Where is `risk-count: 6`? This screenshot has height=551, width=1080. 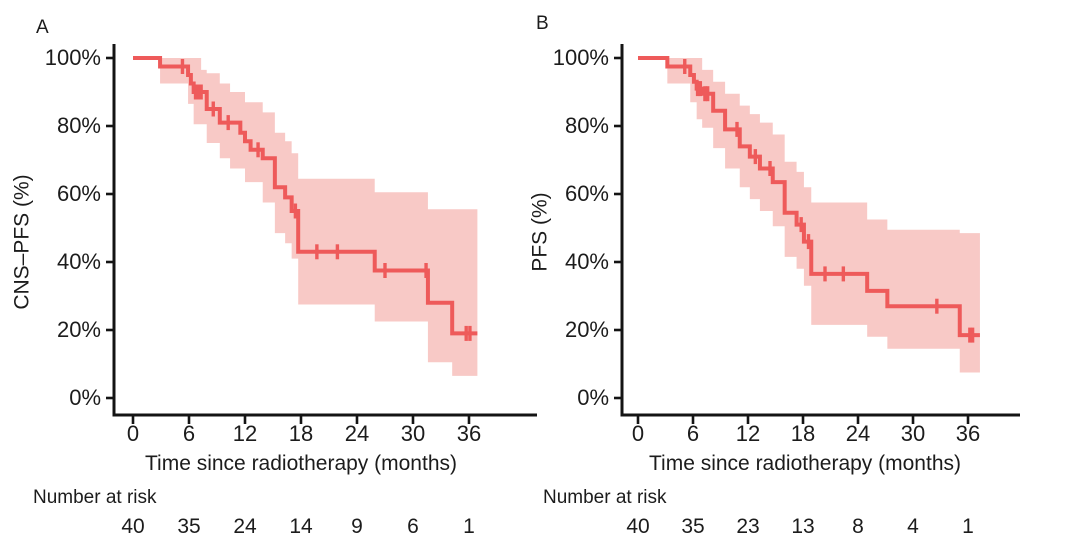
risk-count: 6 is located at coordinates (413, 526).